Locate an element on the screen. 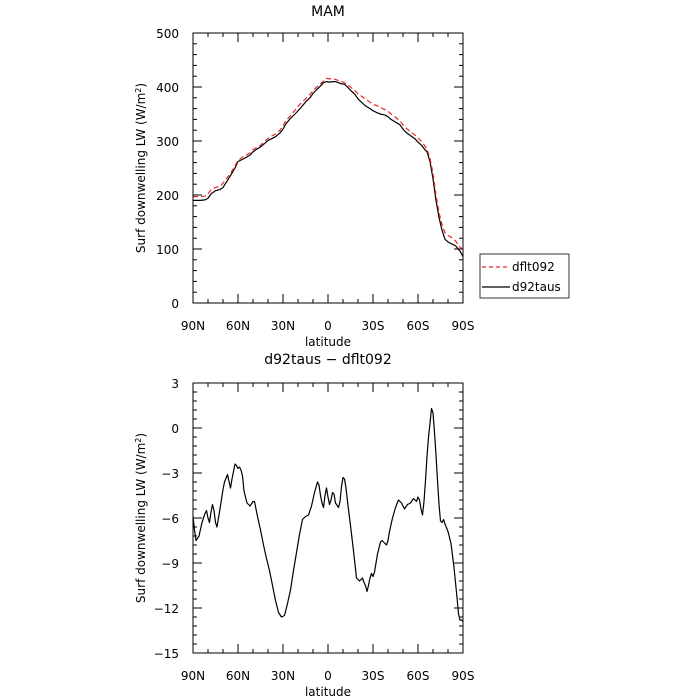 The image size is (700, 700). legend: dflt092 d92taus is located at coordinates (524, 276).